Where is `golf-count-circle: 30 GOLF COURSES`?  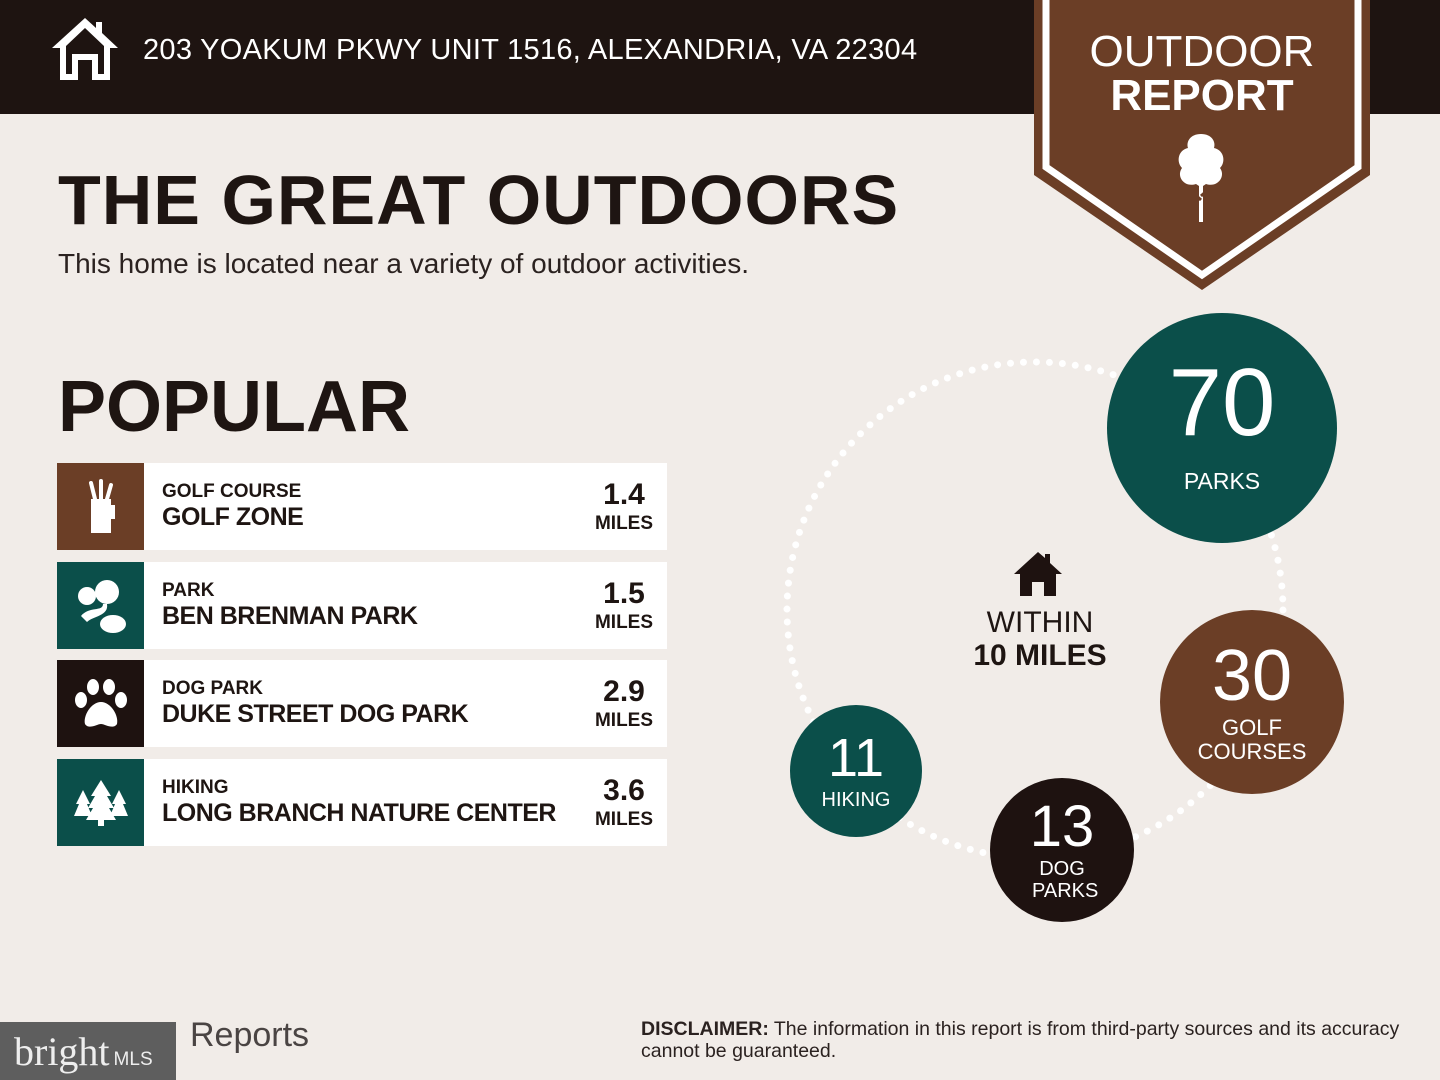 golf-count-circle: 30 GOLF COURSES is located at coordinates (1252, 702).